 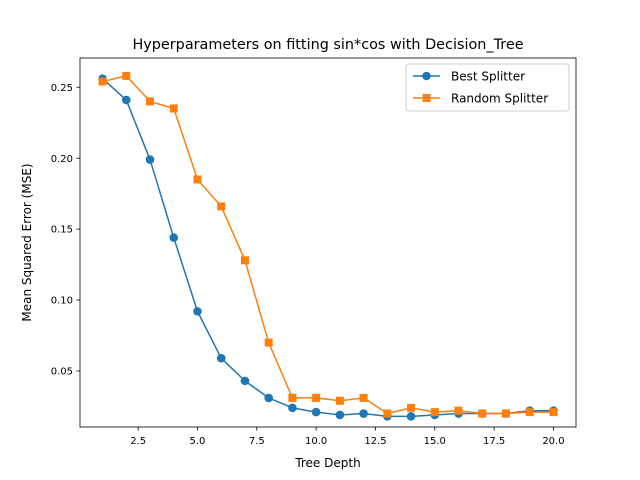 What do you see at coordinates (62, 372) in the screenshot?
I see `y-tick-label: 0.05` at bounding box center [62, 372].